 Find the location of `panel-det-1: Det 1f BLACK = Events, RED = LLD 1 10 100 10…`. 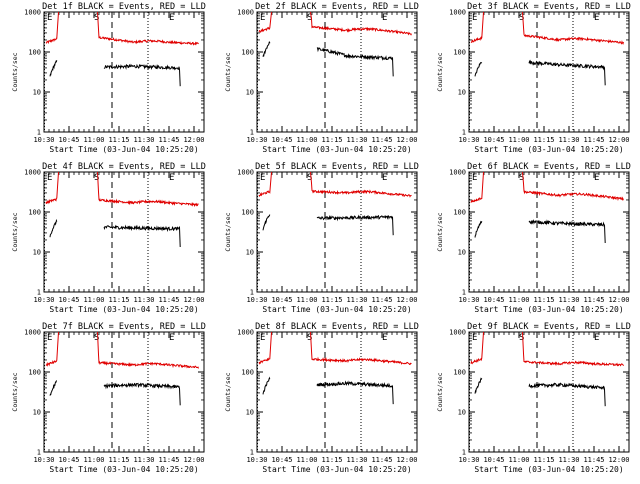

panel-det-1: Det 1f BLACK = Events, RED = LLD 1 10 100 10… is located at coordinates (108, 78).